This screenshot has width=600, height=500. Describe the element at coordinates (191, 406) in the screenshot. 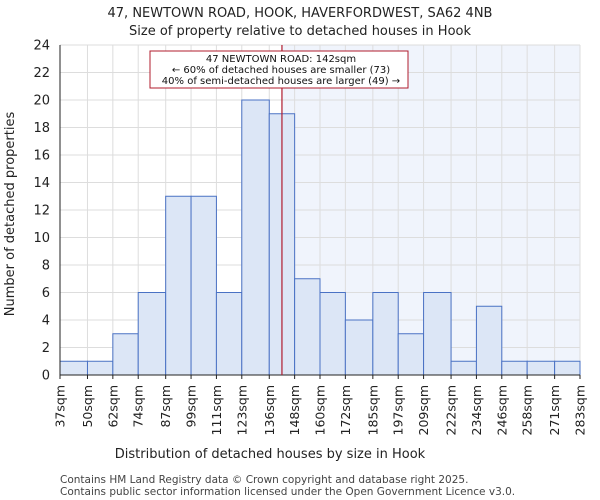

I see `x-tick-label: 99sqm` at that location.